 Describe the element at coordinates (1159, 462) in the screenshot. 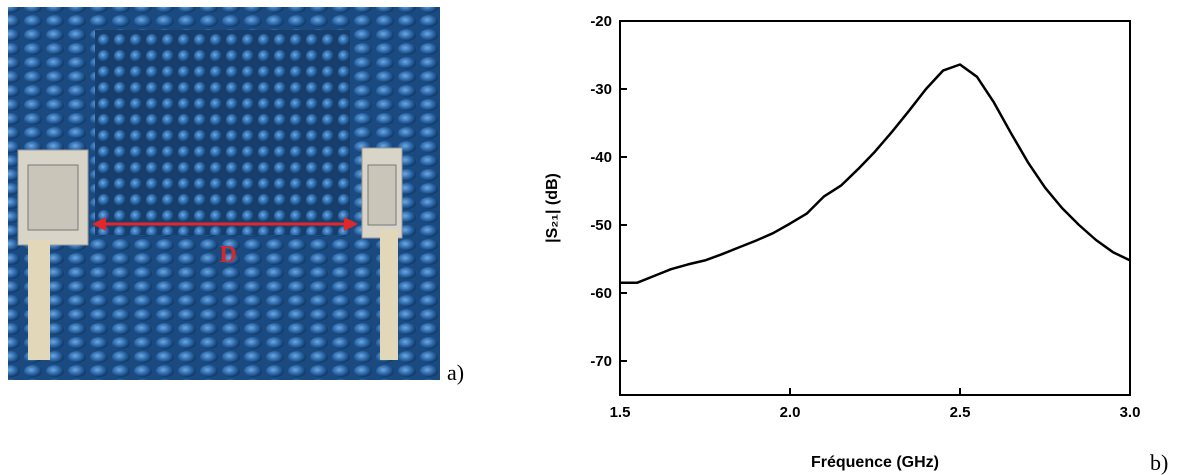

I see `panel-caption: b)` at that location.